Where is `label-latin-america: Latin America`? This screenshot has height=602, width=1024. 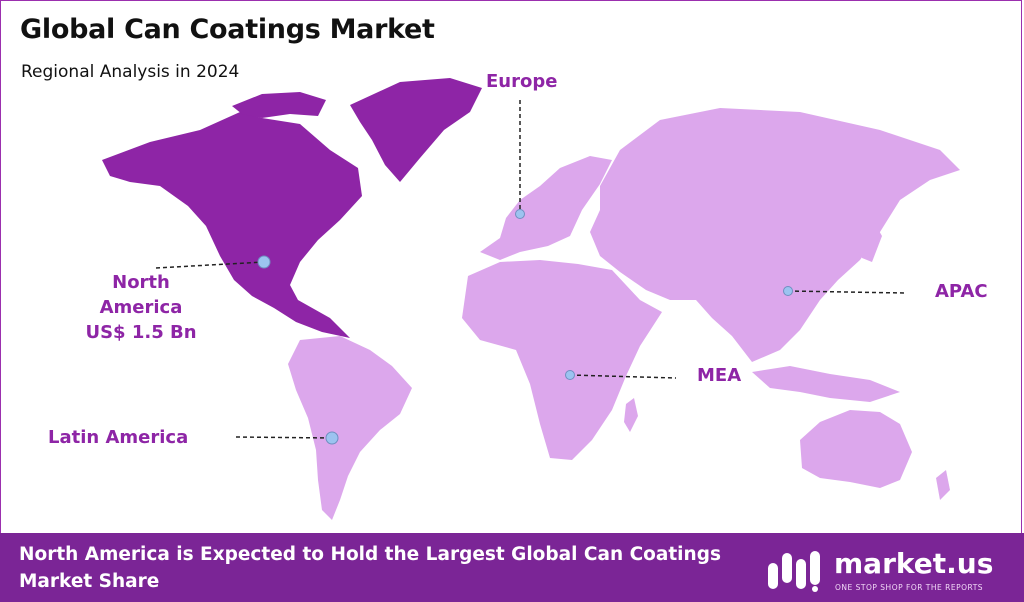
label-latin-america: Latin America is located at coordinates (118, 437).